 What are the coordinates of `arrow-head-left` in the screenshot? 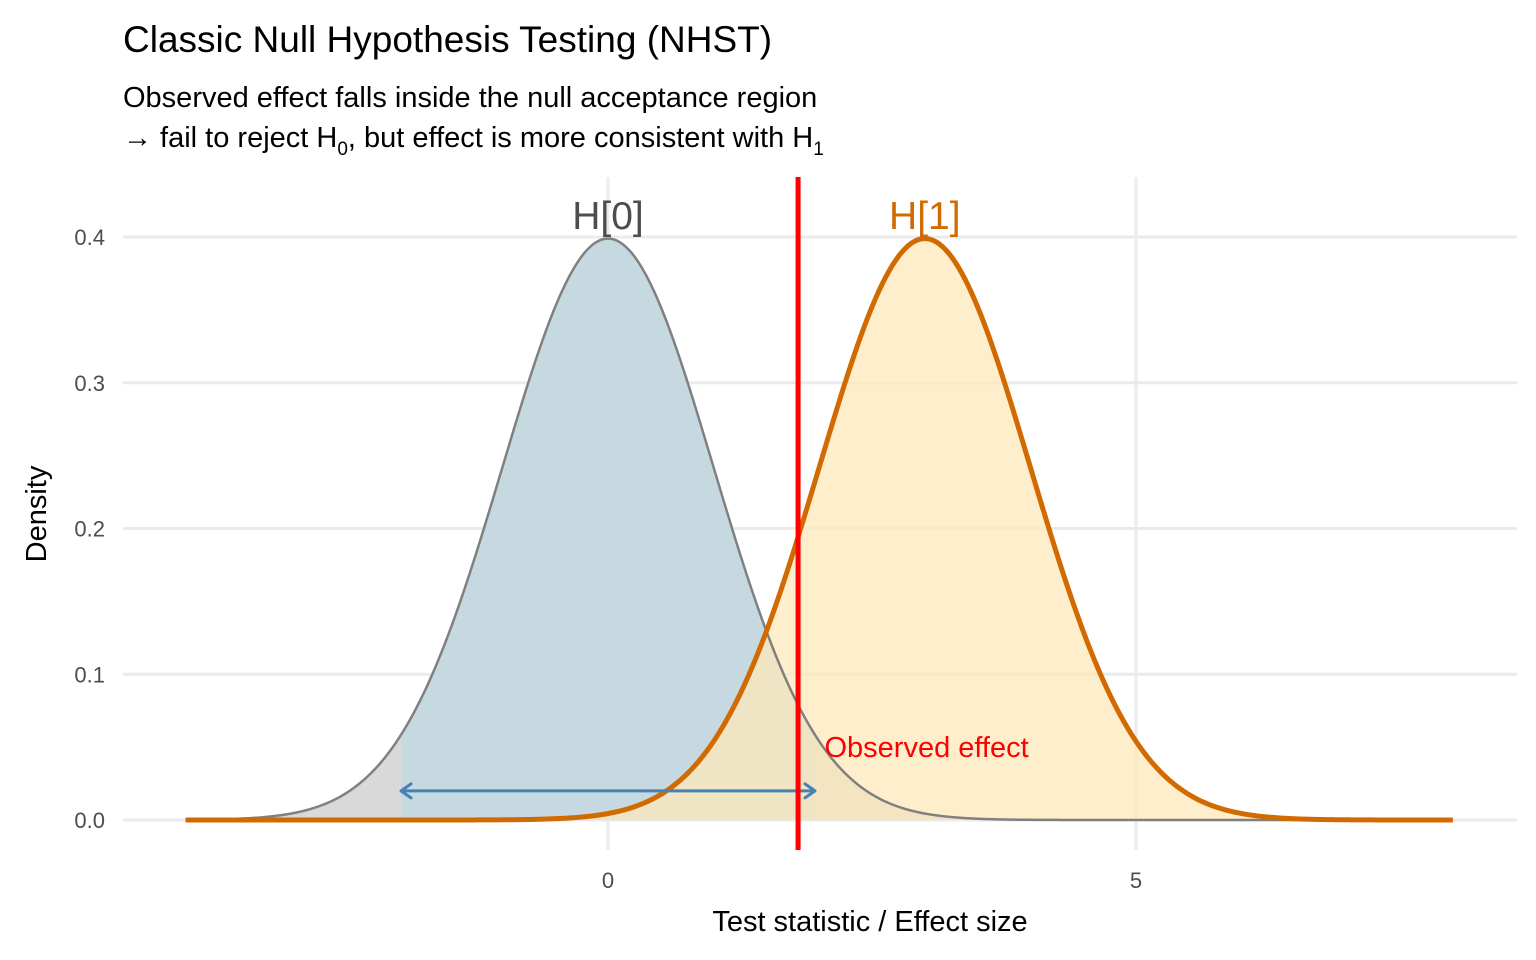 It's located at (406, 791).